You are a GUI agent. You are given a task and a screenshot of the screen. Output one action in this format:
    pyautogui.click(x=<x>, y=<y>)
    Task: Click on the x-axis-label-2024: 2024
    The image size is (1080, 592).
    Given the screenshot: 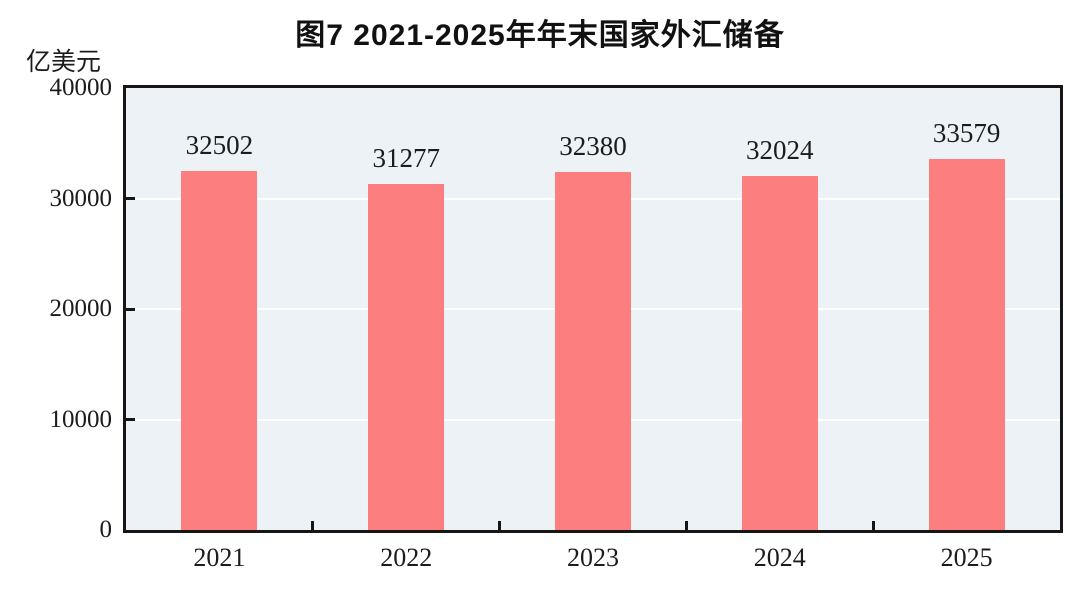 What is the action you would take?
    pyautogui.click(x=779, y=557)
    